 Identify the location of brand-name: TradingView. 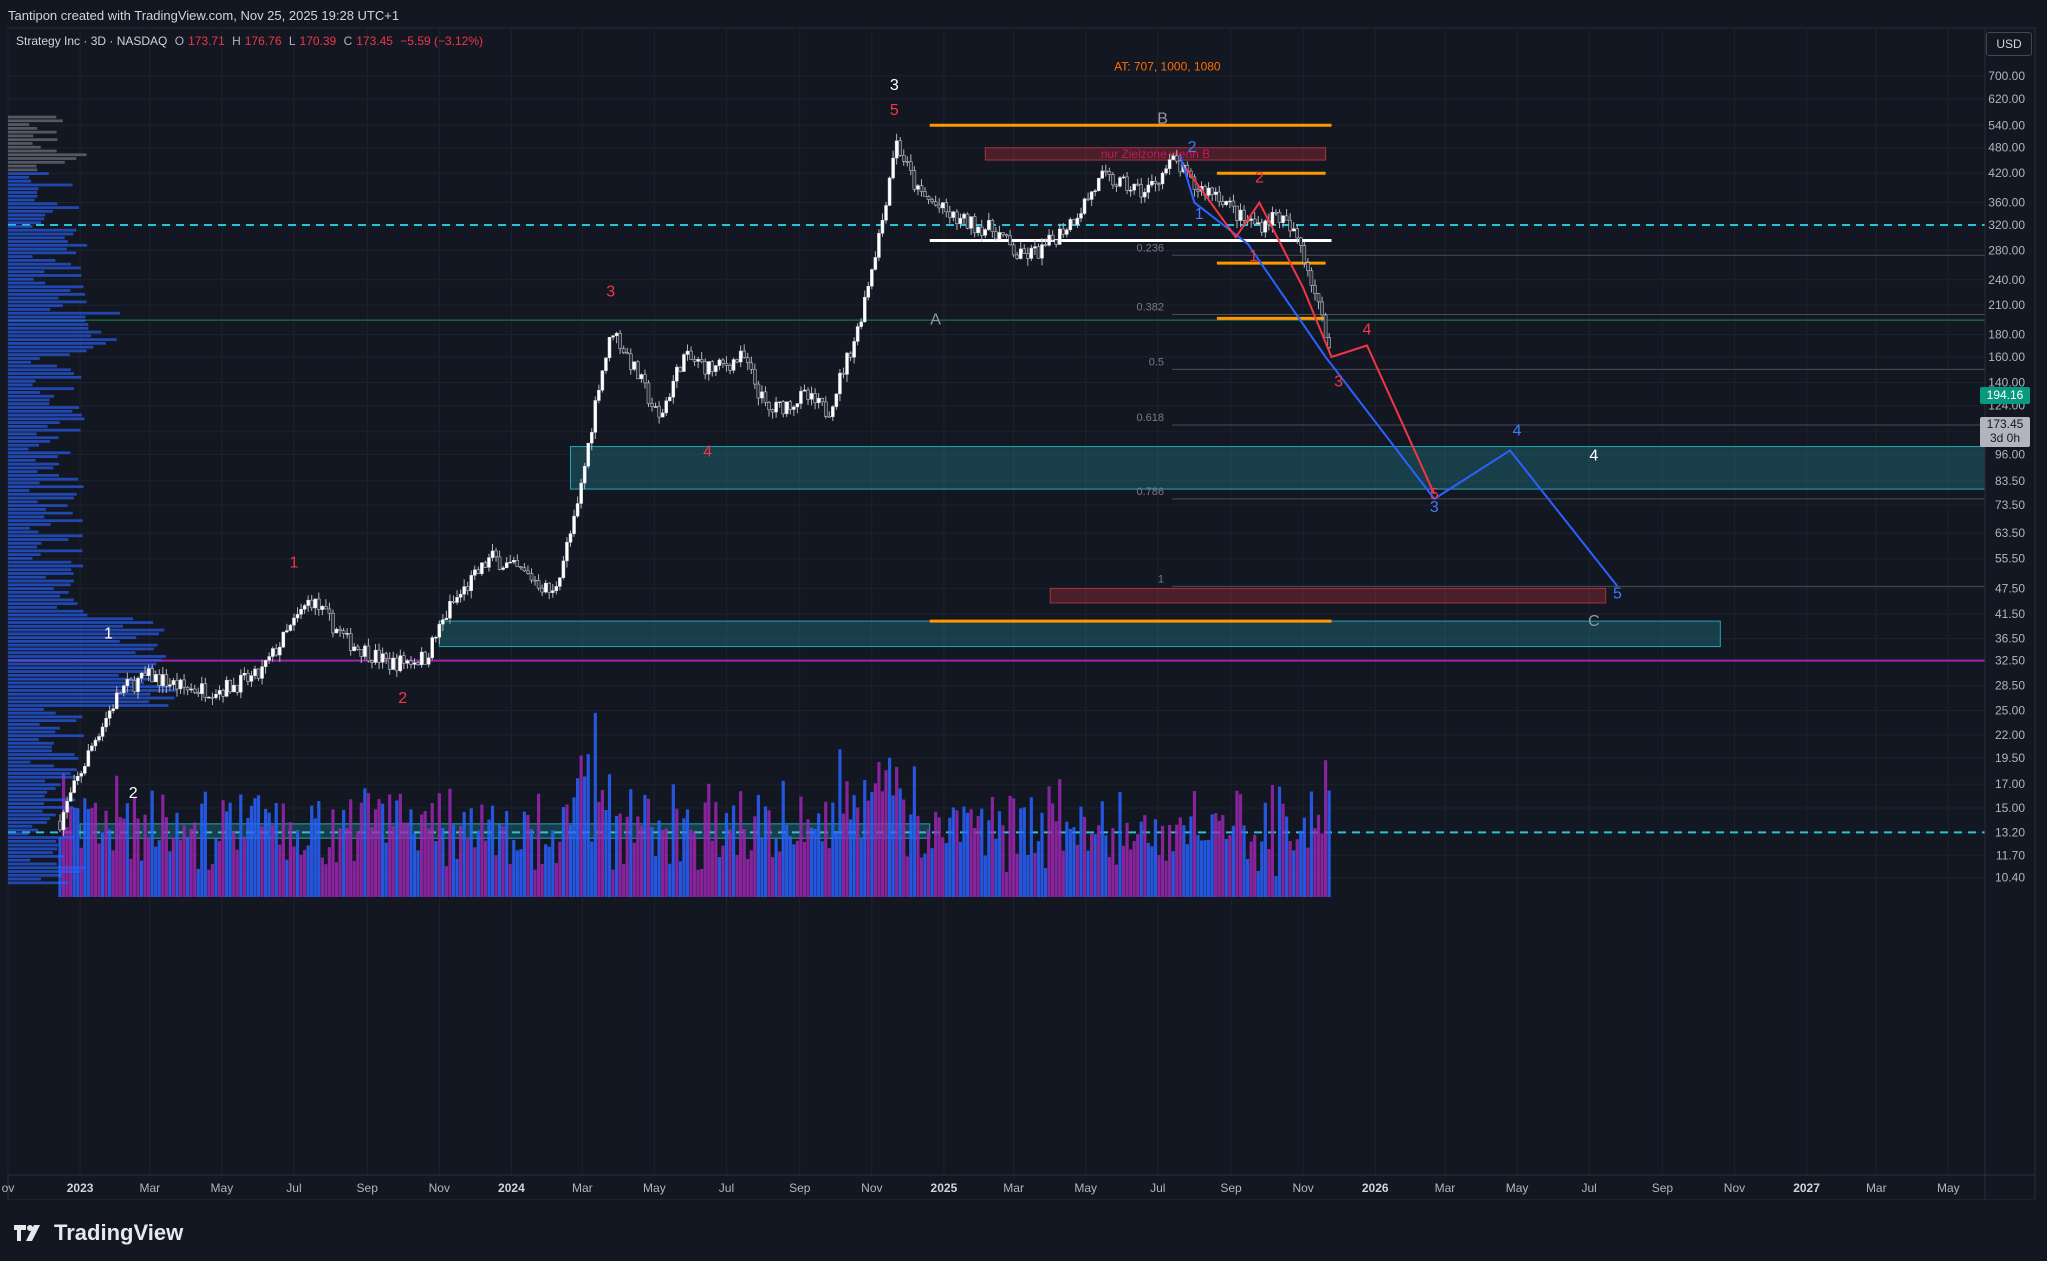
(119, 1232).